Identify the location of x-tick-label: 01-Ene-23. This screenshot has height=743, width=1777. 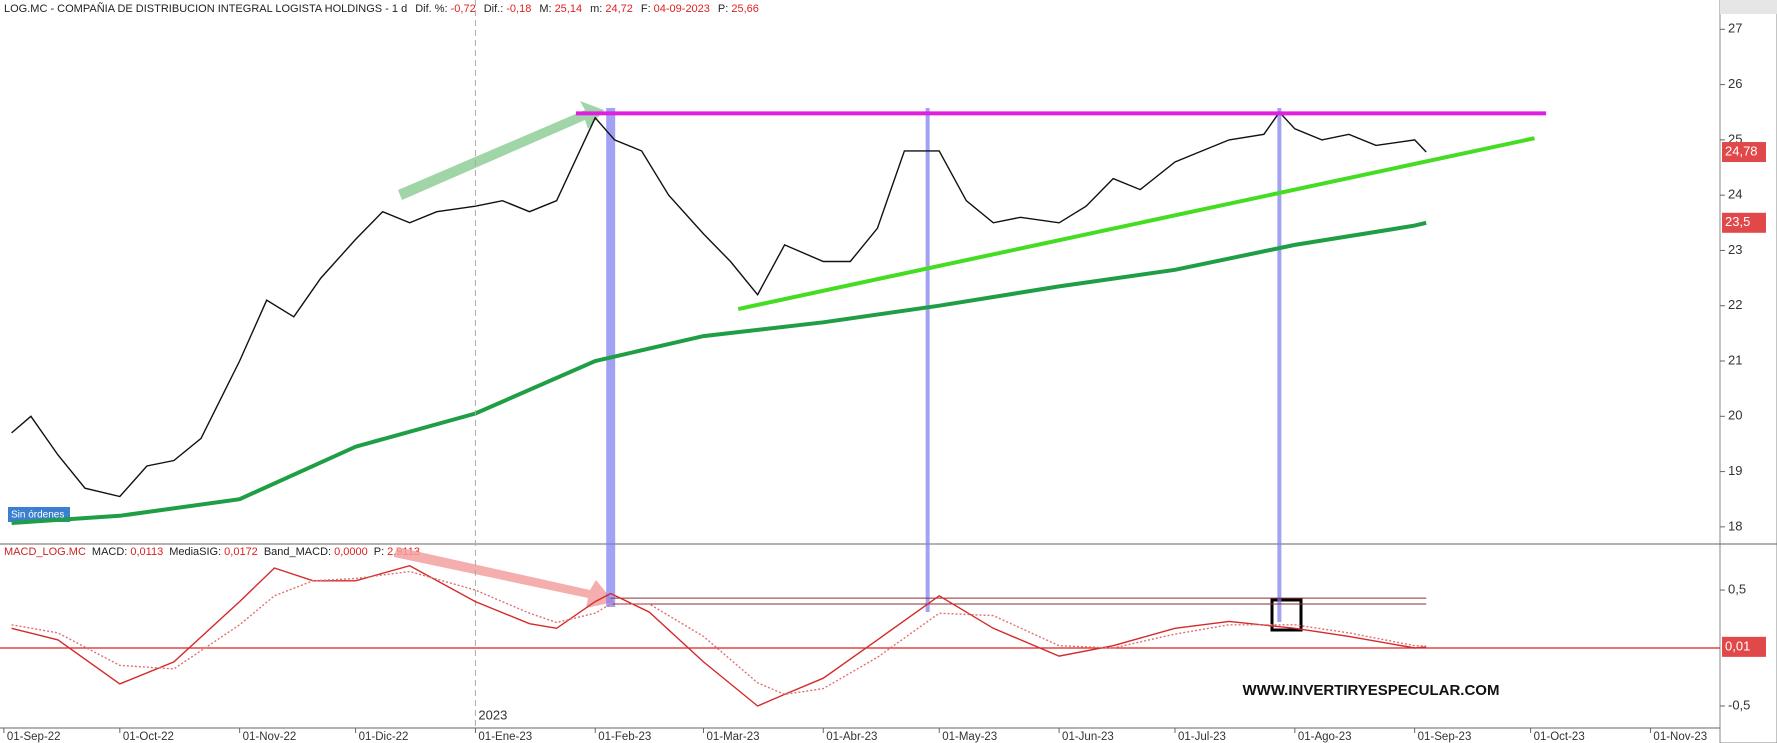
(505, 737).